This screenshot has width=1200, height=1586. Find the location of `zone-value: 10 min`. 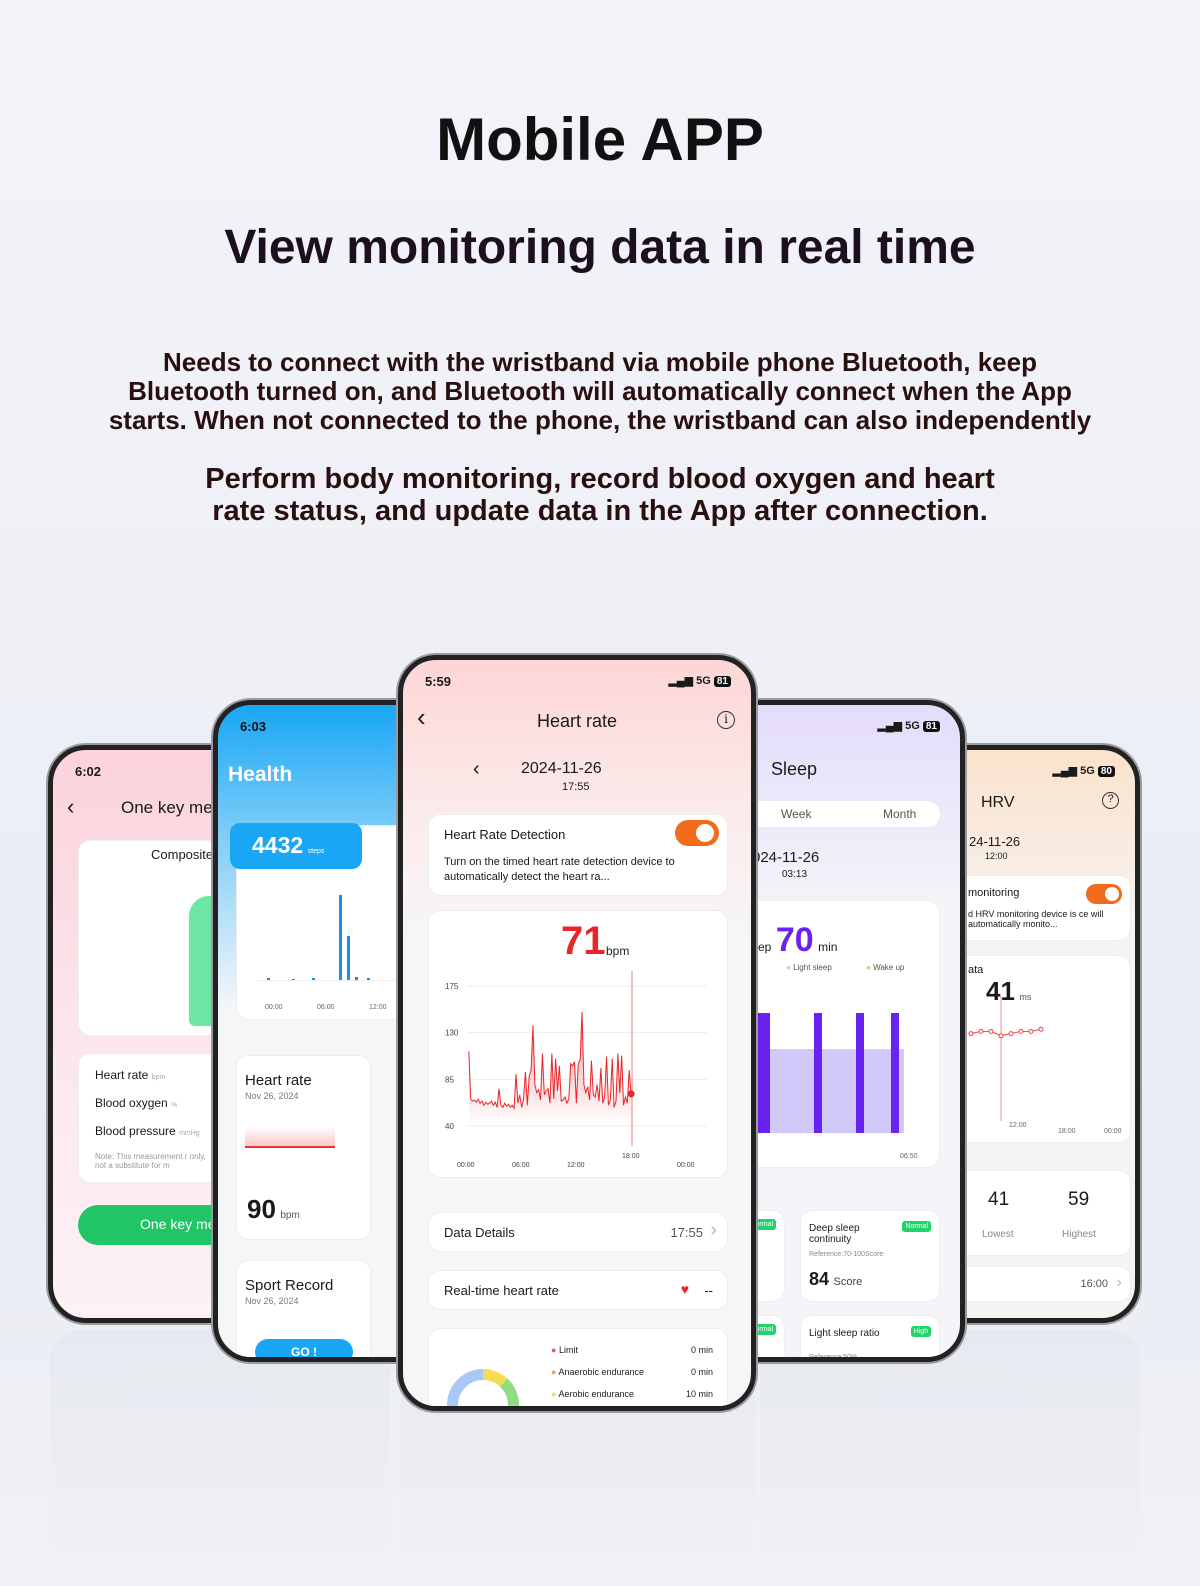

zone-value: 10 min is located at coordinates (699, 1394).